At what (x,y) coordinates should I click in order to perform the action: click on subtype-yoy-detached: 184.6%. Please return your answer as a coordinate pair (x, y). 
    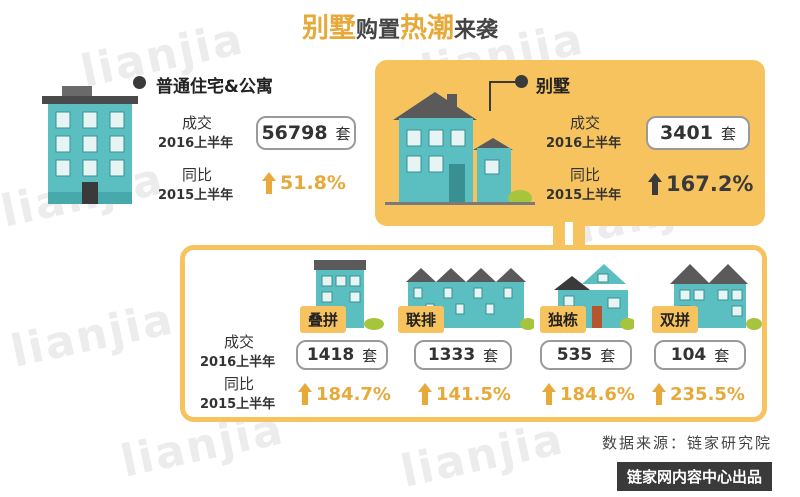
    Looking at the image, I should click on (588, 394).